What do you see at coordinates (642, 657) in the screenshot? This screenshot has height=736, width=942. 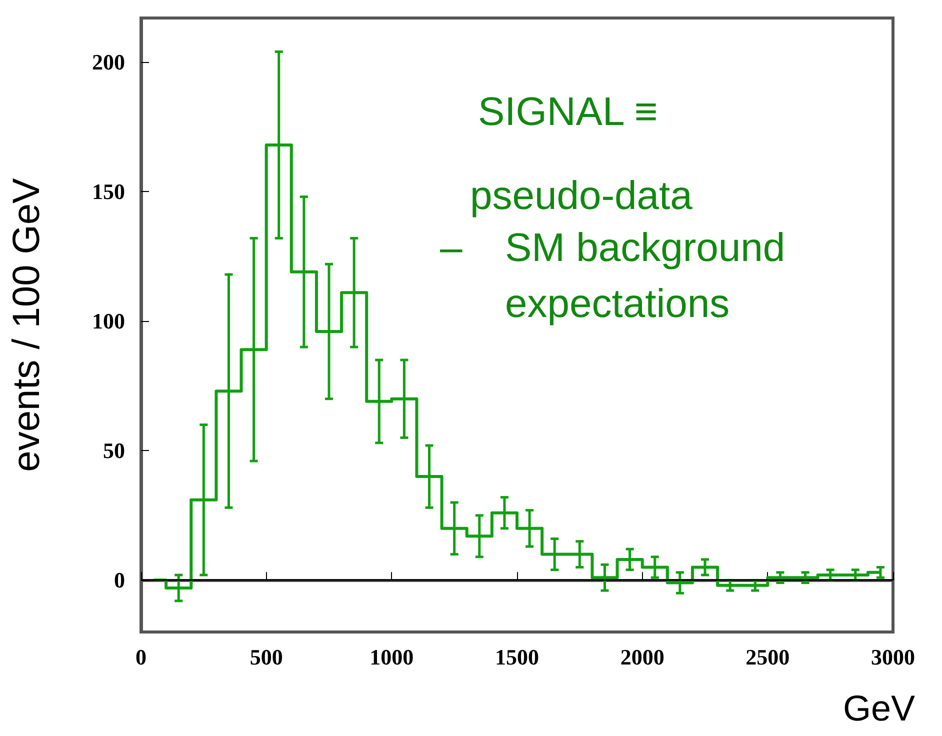 I see `x-tick-label: 2000` at bounding box center [642, 657].